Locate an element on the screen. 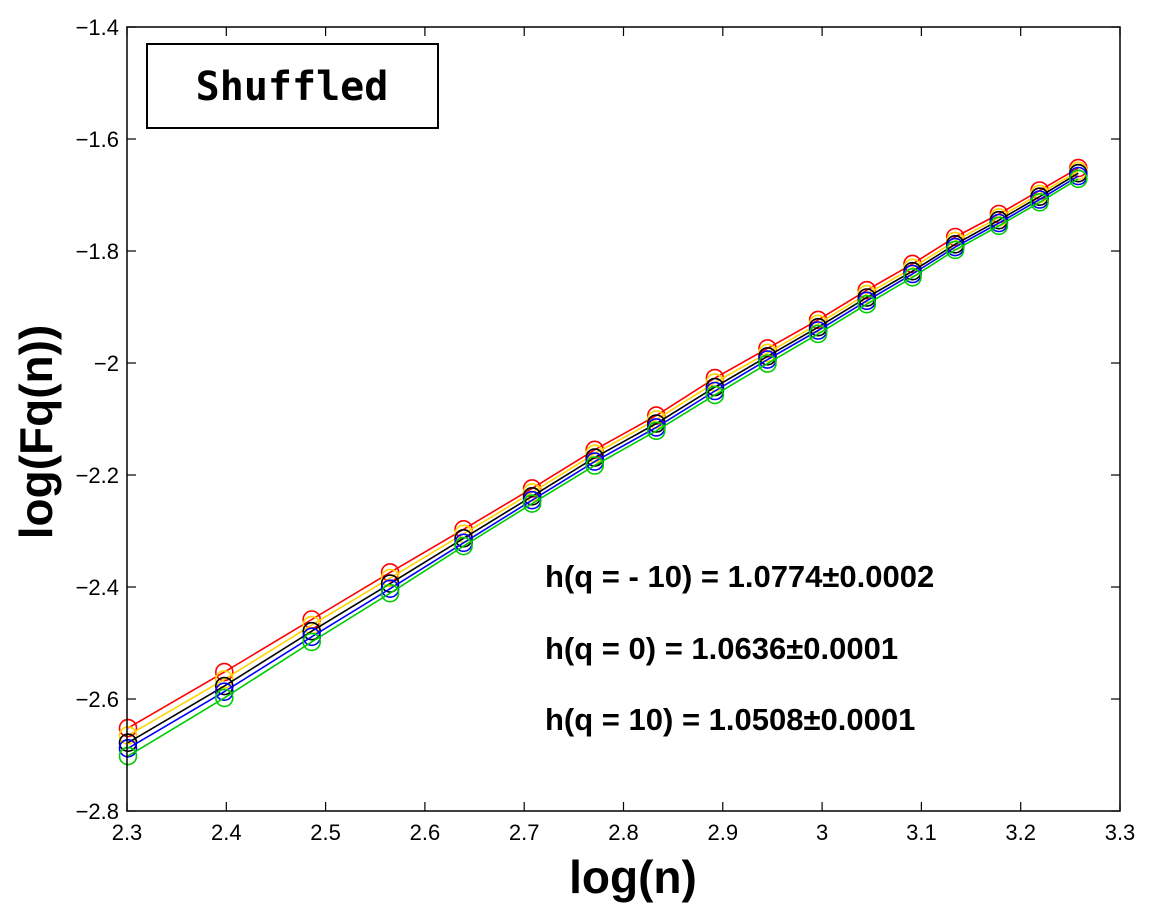  x-tick-label: 2.4 is located at coordinates (226, 832).